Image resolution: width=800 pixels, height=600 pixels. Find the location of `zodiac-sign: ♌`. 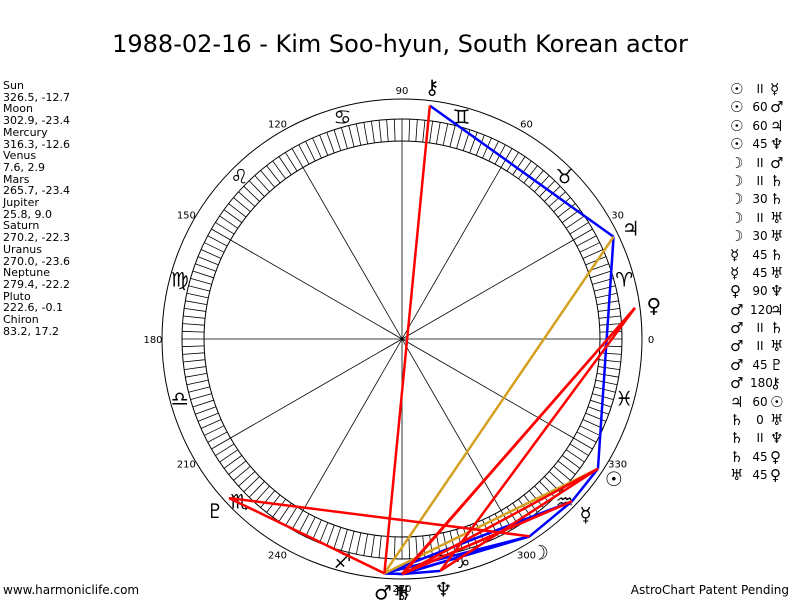

zodiac-sign: ♌ is located at coordinates (239, 176).